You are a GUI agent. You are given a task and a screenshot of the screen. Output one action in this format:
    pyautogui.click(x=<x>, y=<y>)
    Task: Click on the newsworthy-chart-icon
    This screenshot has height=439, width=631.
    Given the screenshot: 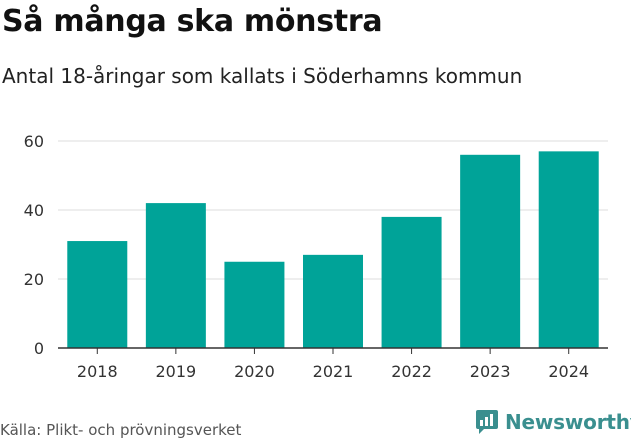 What is the action you would take?
    pyautogui.click(x=487, y=422)
    